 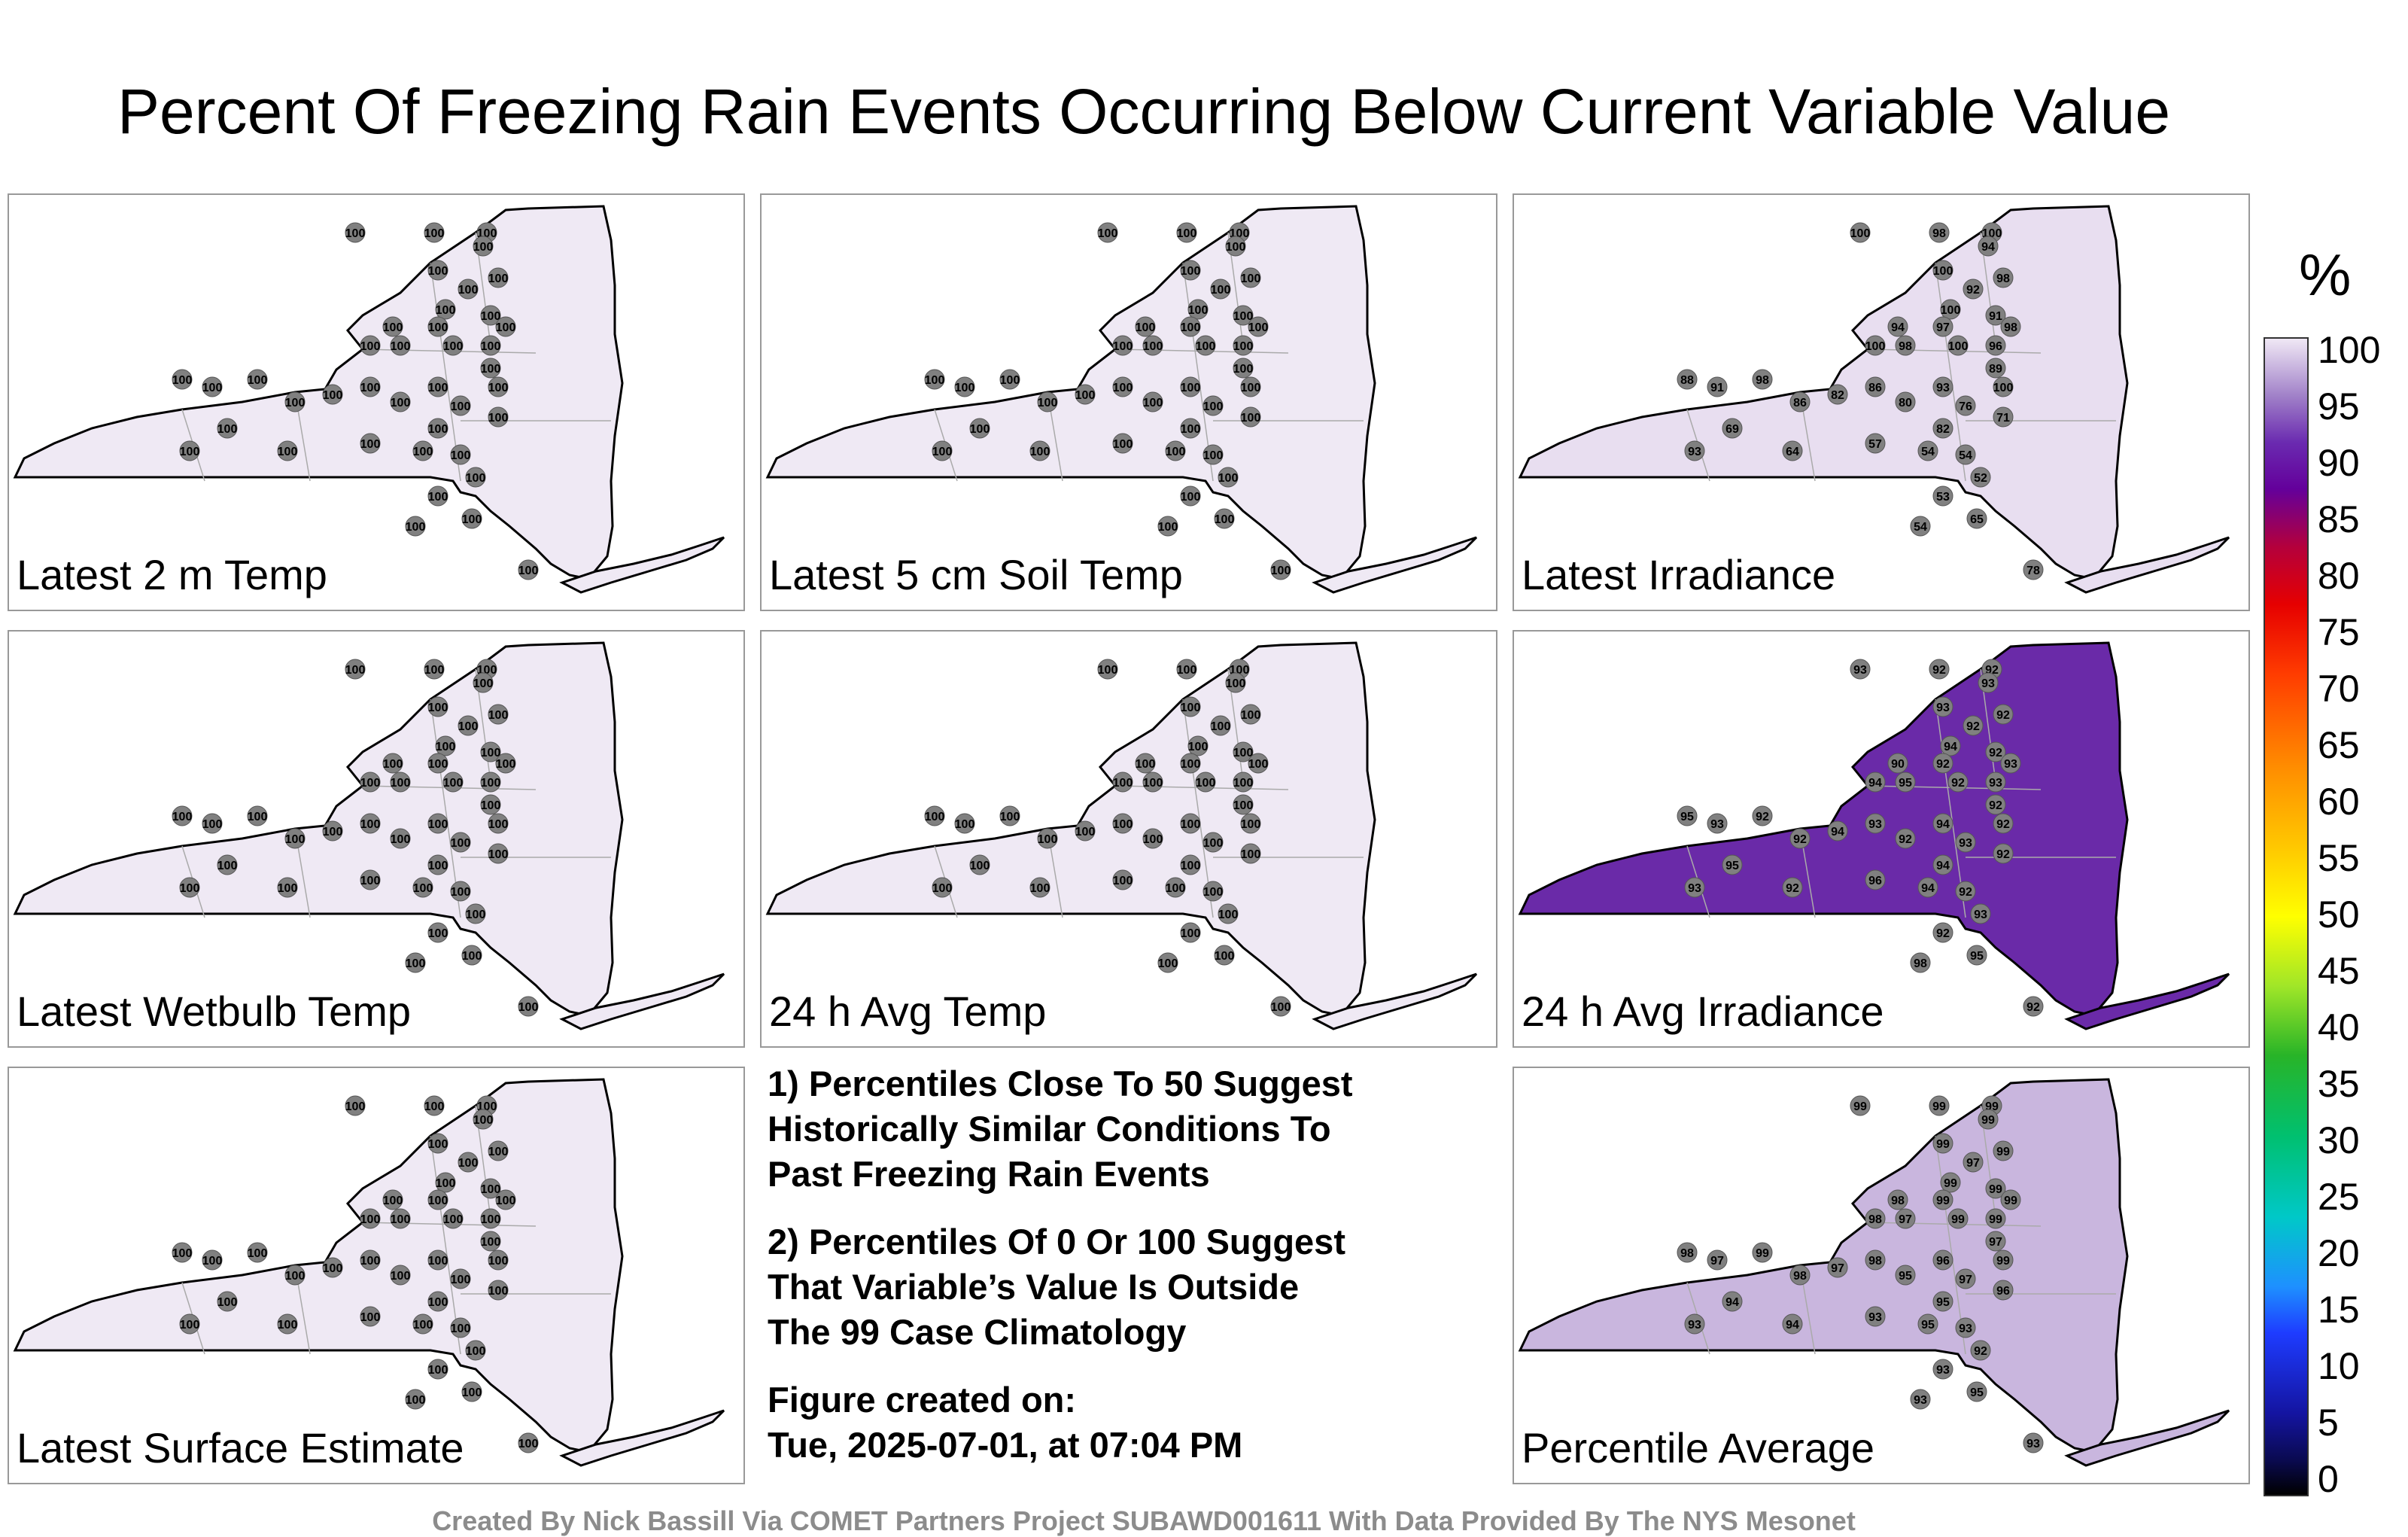 What do you see at coordinates (2339, 971) in the screenshot?
I see `colorbar-tick-label: 45` at bounding box center [2339, 971].